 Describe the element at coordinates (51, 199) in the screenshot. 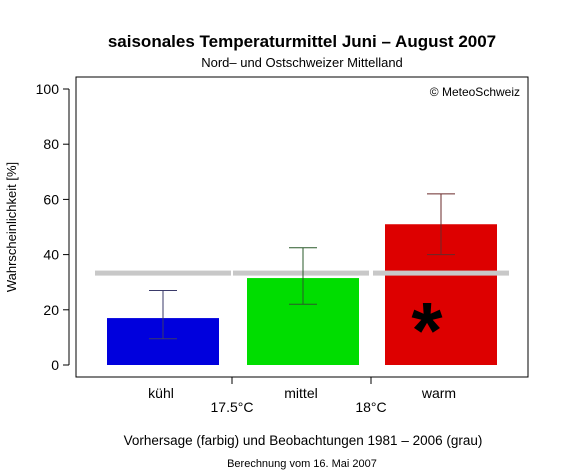

I see `y-tick-label-3: 60` at that location.